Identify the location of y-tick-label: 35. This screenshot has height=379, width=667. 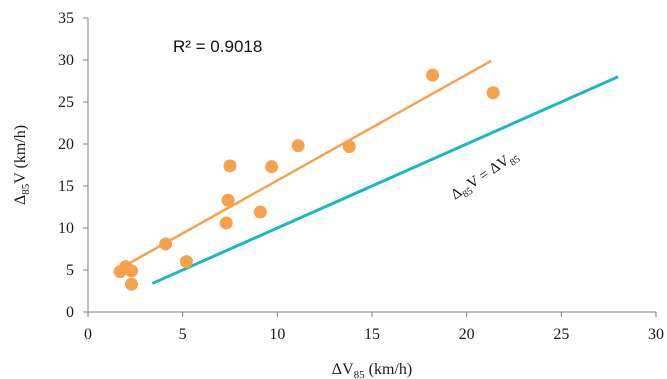
(66, 18).